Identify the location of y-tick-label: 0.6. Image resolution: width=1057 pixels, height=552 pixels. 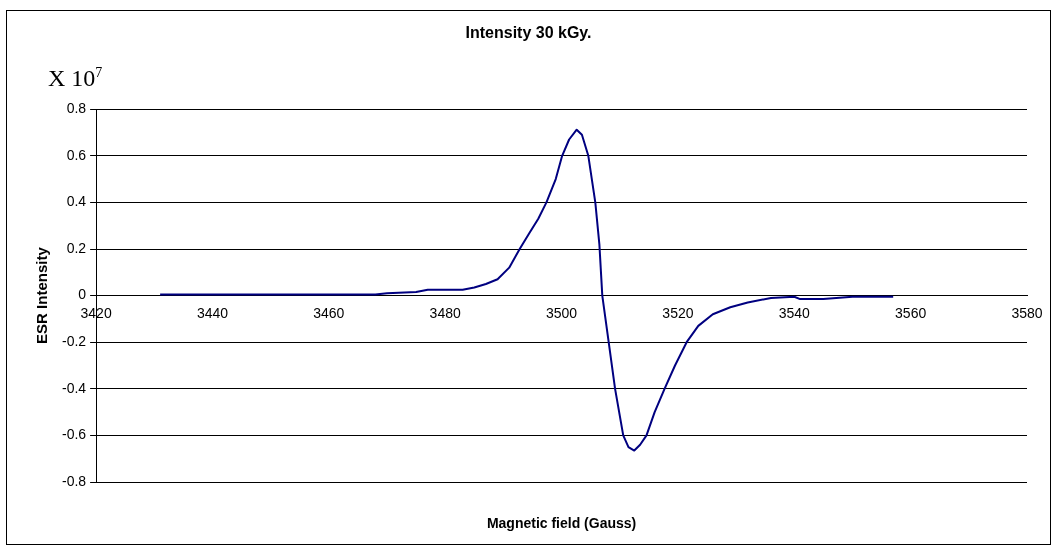
(76, 154).